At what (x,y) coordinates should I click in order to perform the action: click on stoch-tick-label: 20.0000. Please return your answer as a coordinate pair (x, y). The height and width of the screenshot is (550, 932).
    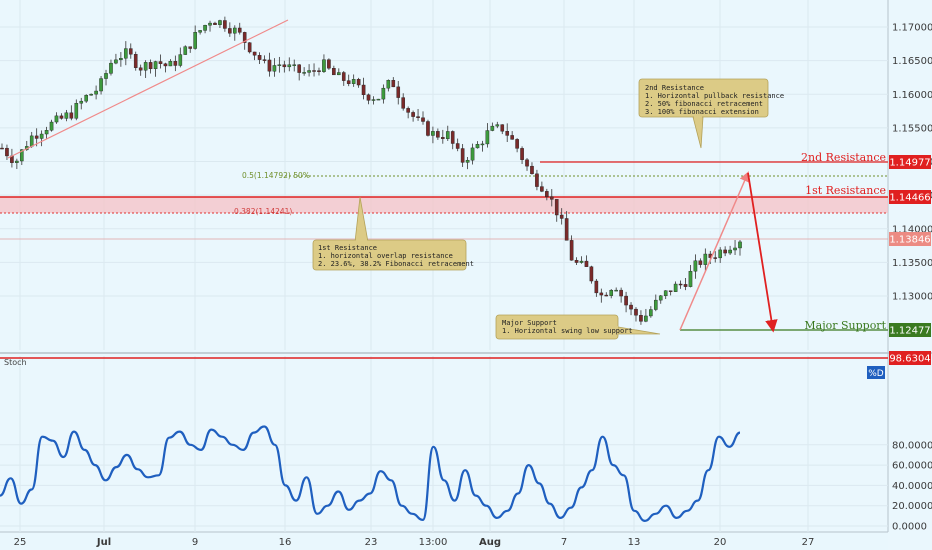
    Looking at the image, I should click on (912, 506).